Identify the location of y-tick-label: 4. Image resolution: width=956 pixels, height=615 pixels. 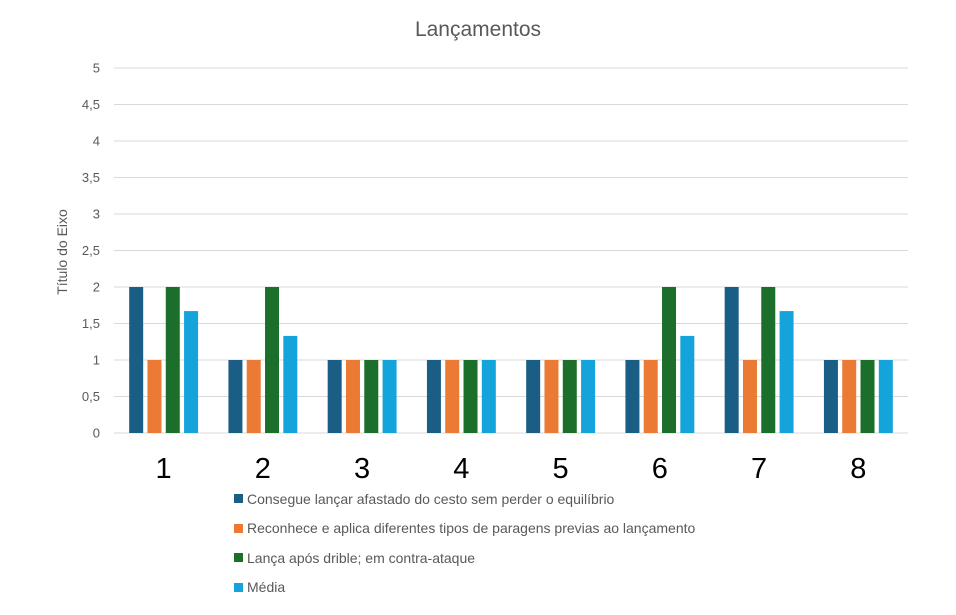
(96, 141).